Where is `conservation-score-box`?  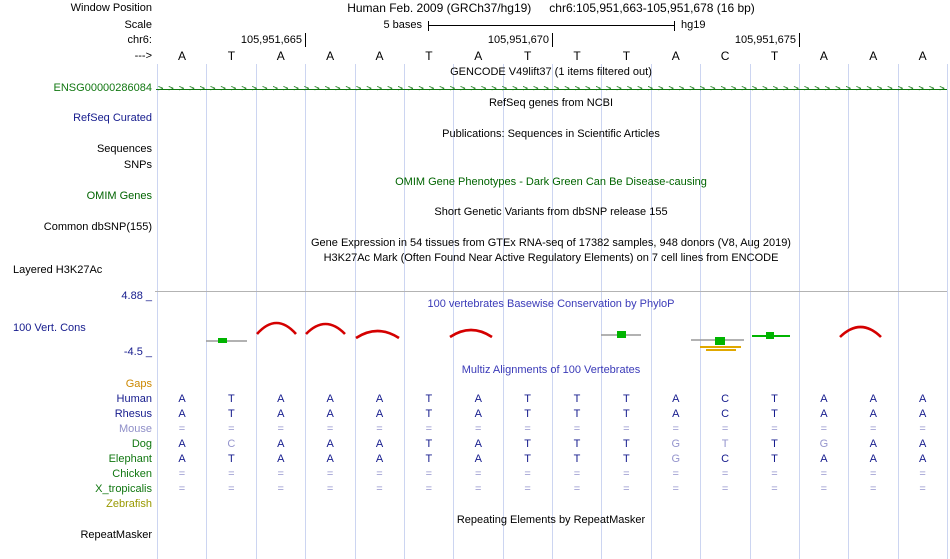
conservation-score-box is located at coordinates (720, 341).